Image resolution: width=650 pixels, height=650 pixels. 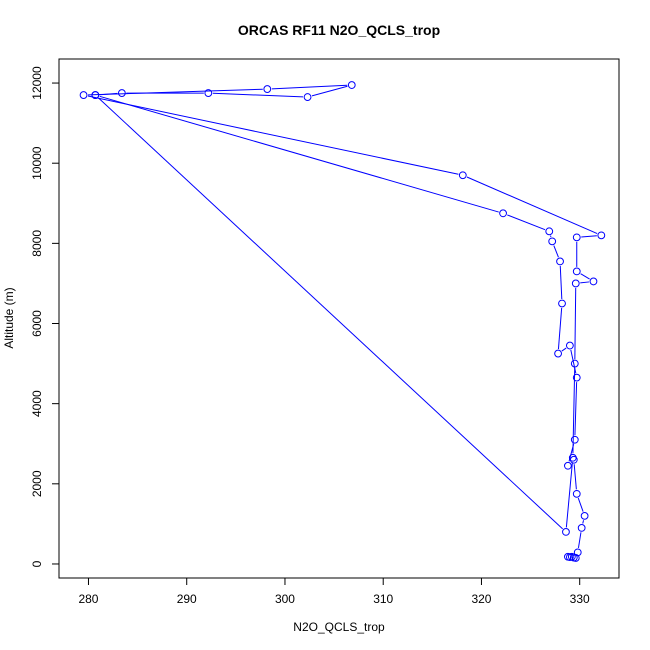 I want to click on y-axis-label: Altitude (m), so click(x=9, y=317).